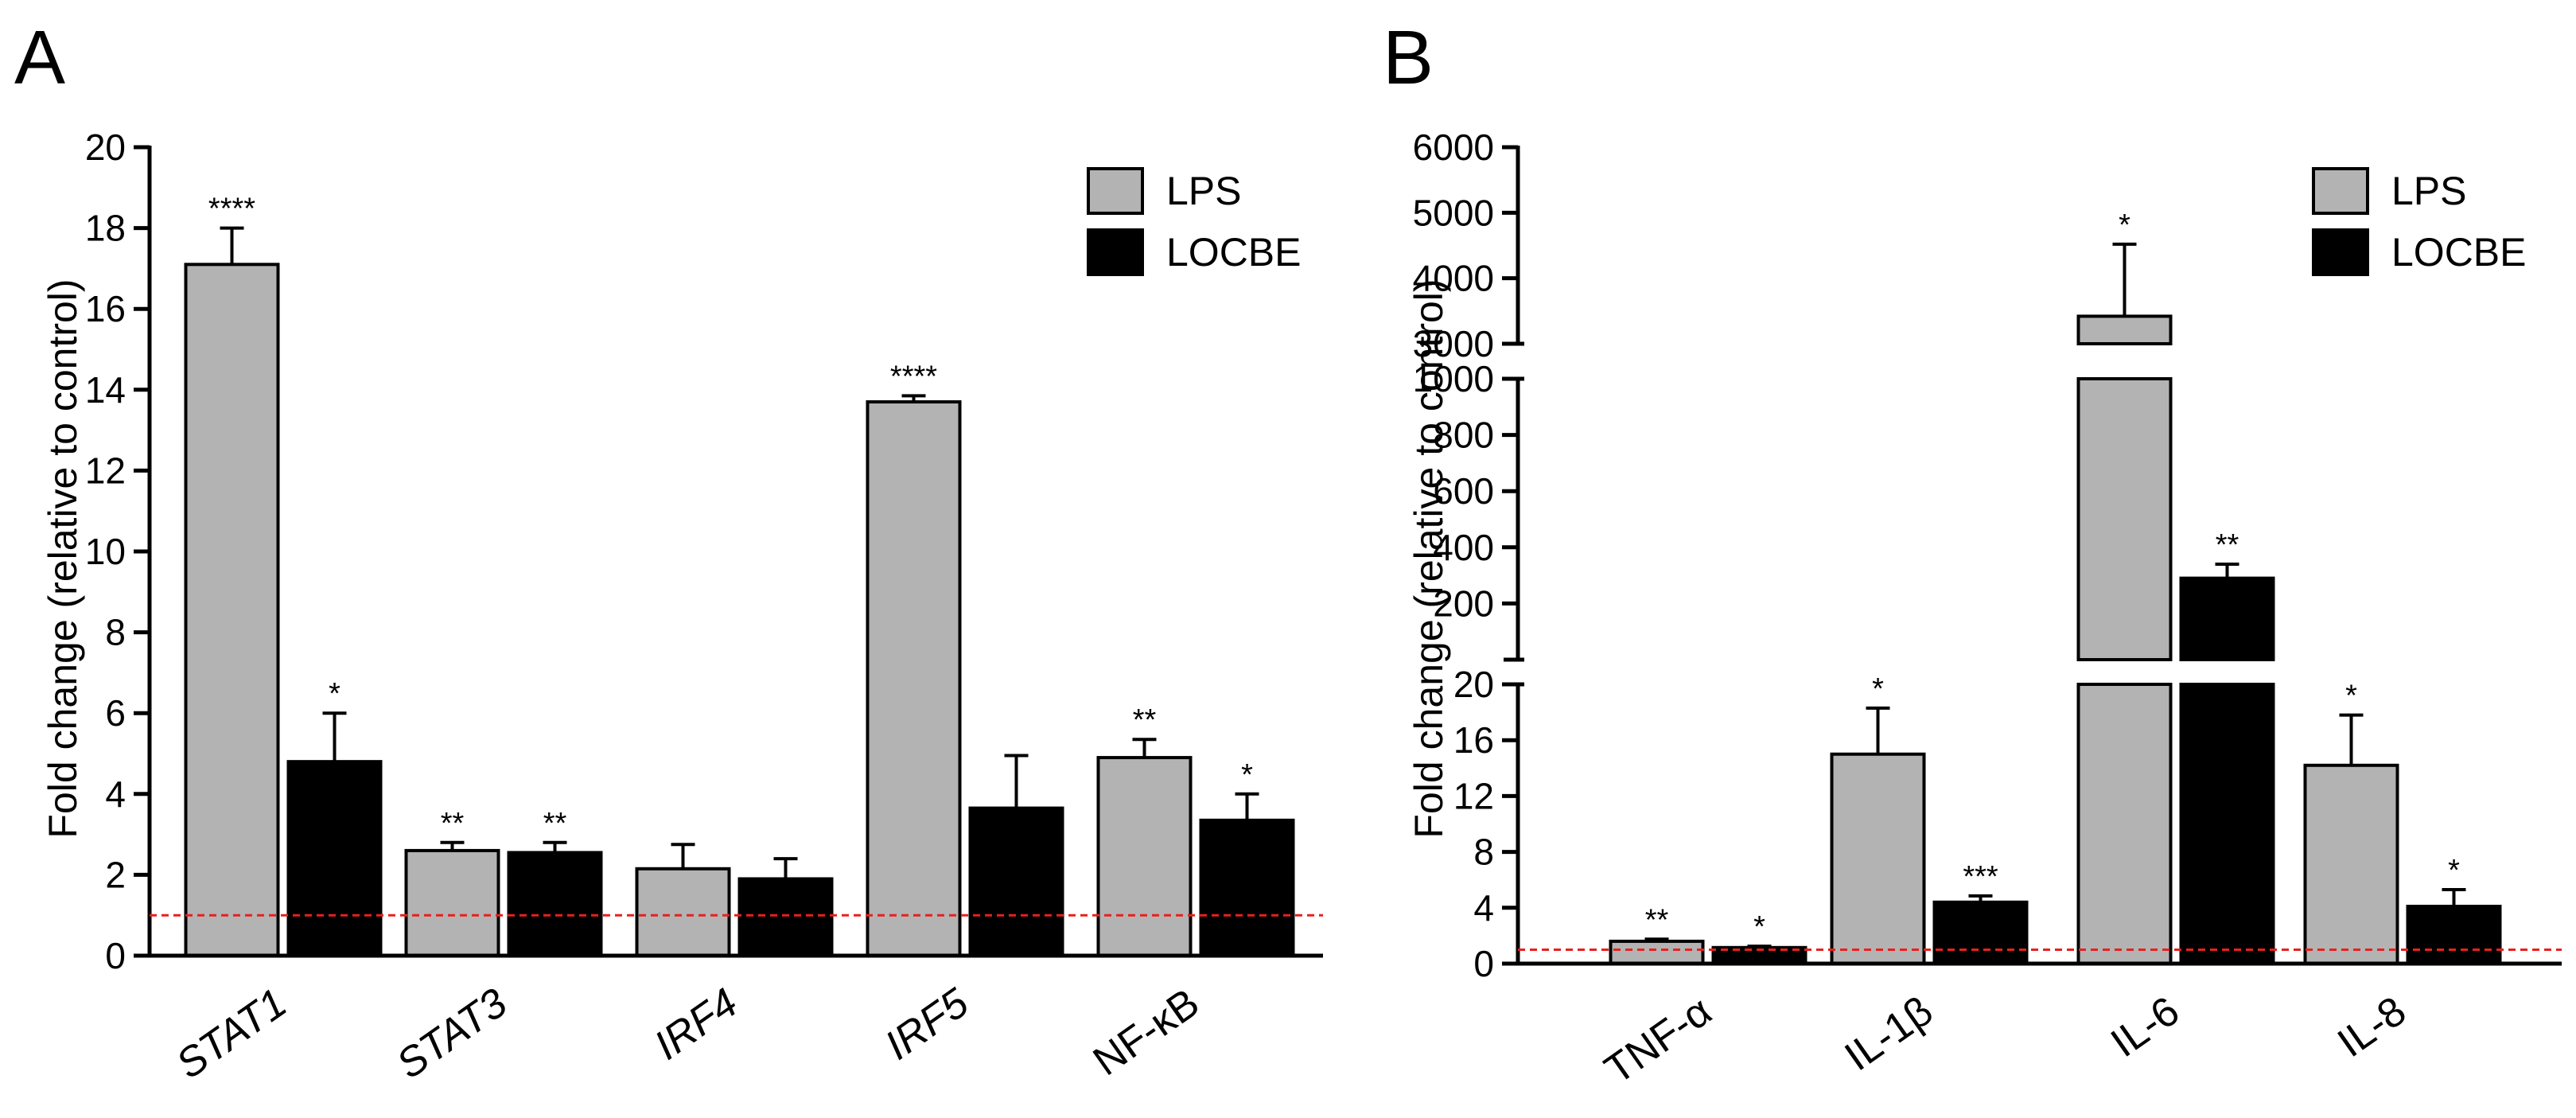 Image resolution: width=2576 pixels, height=1118 pixels. I want to click on y-tick-label: 6, so click(116, 713).